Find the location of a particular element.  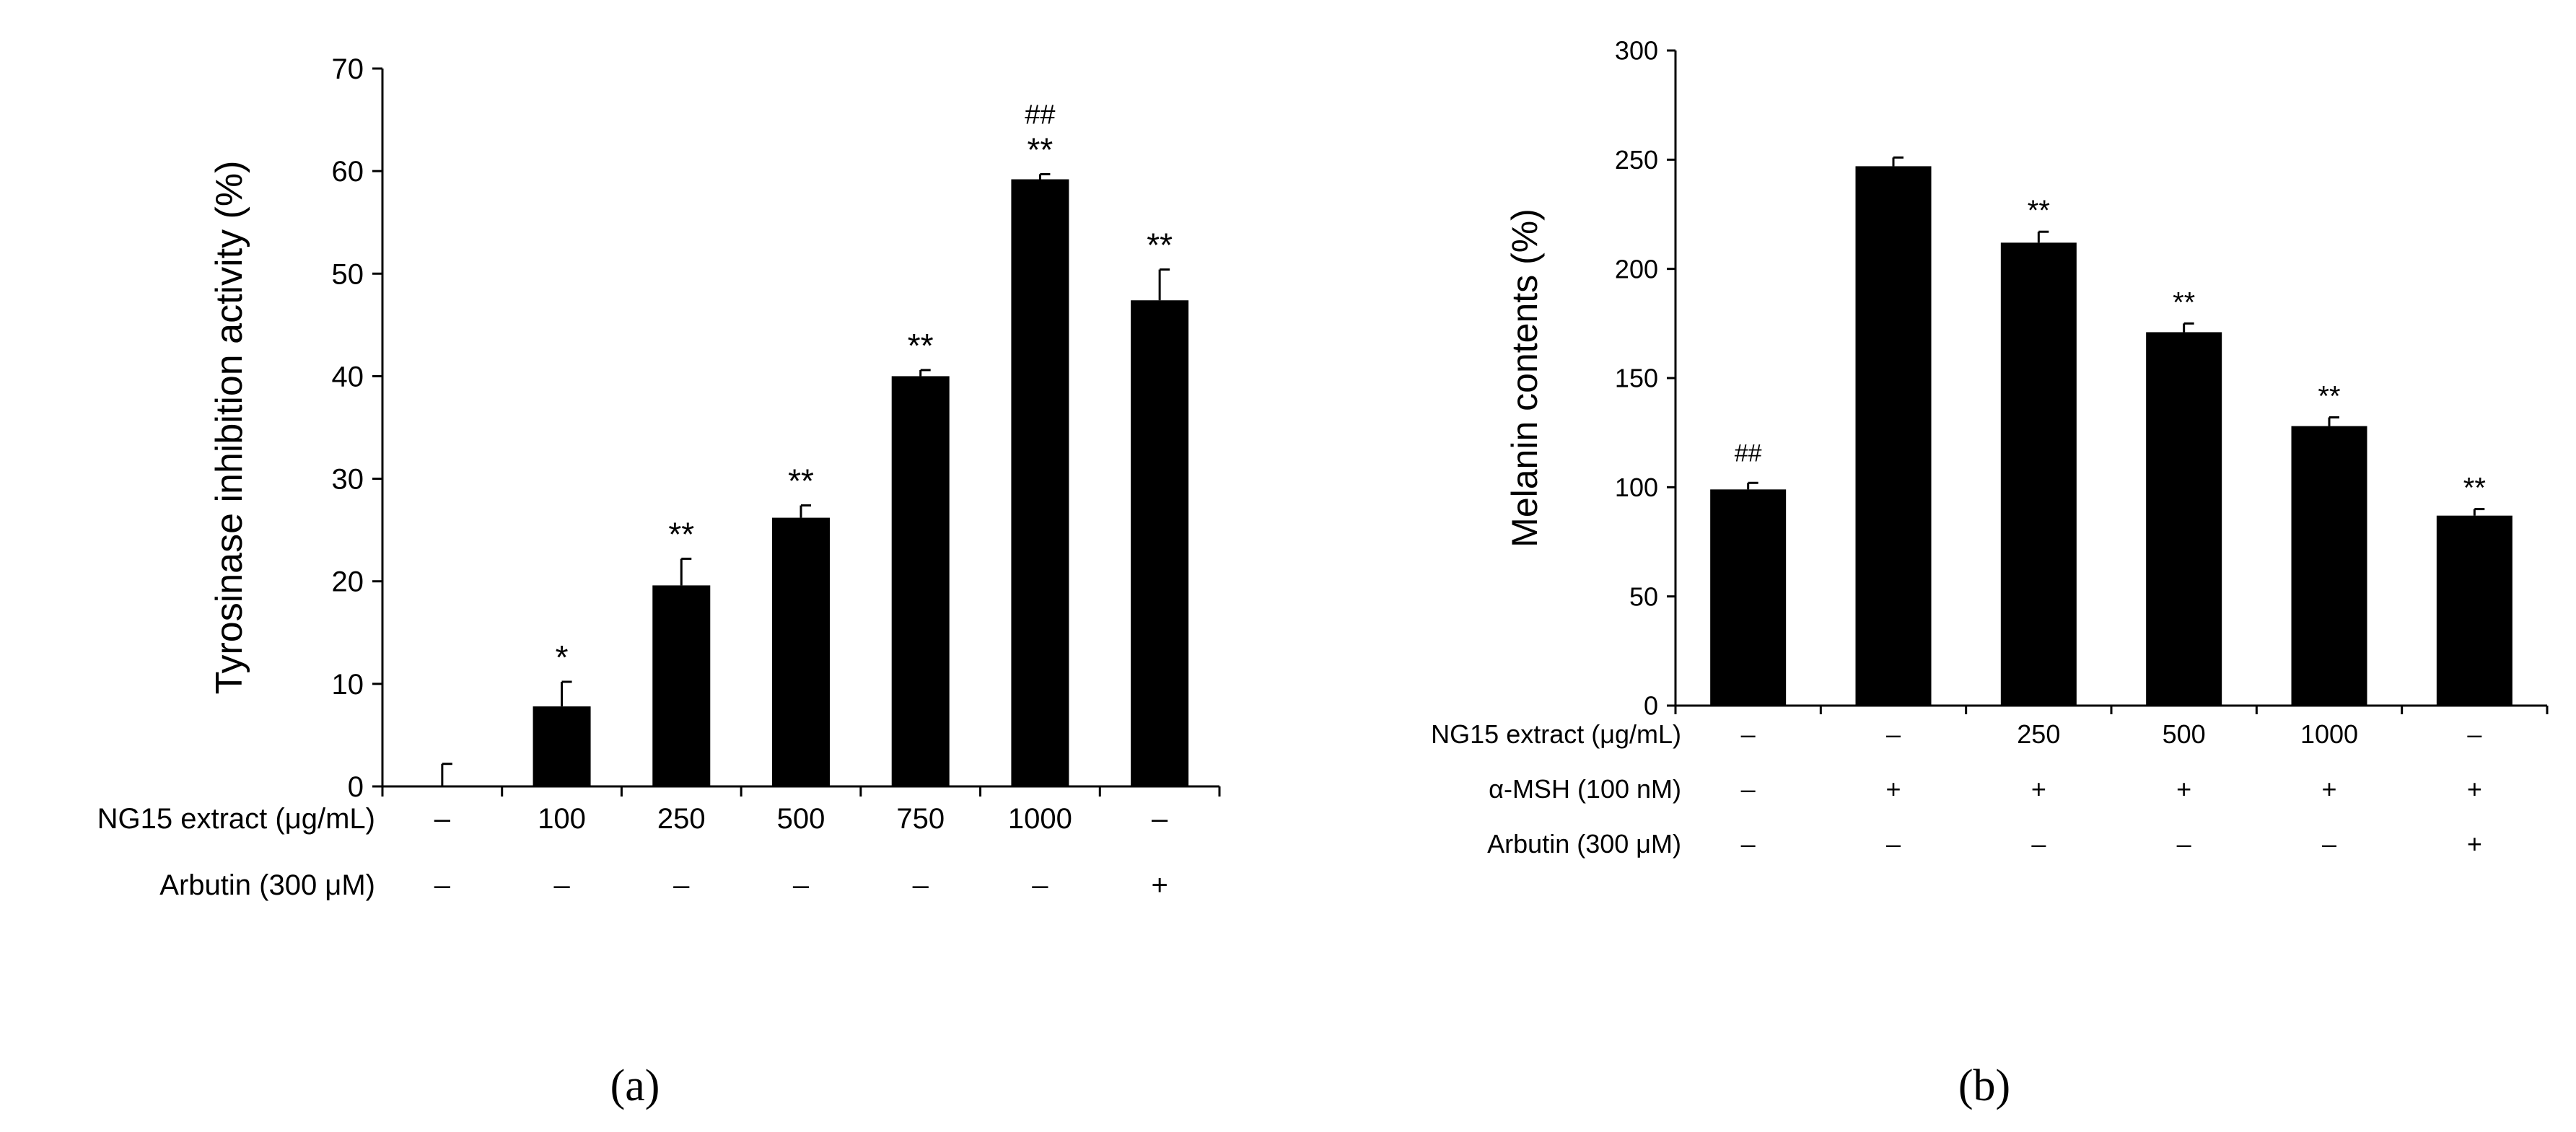

panel-label: (a) is located at coordinates (635, 1086).